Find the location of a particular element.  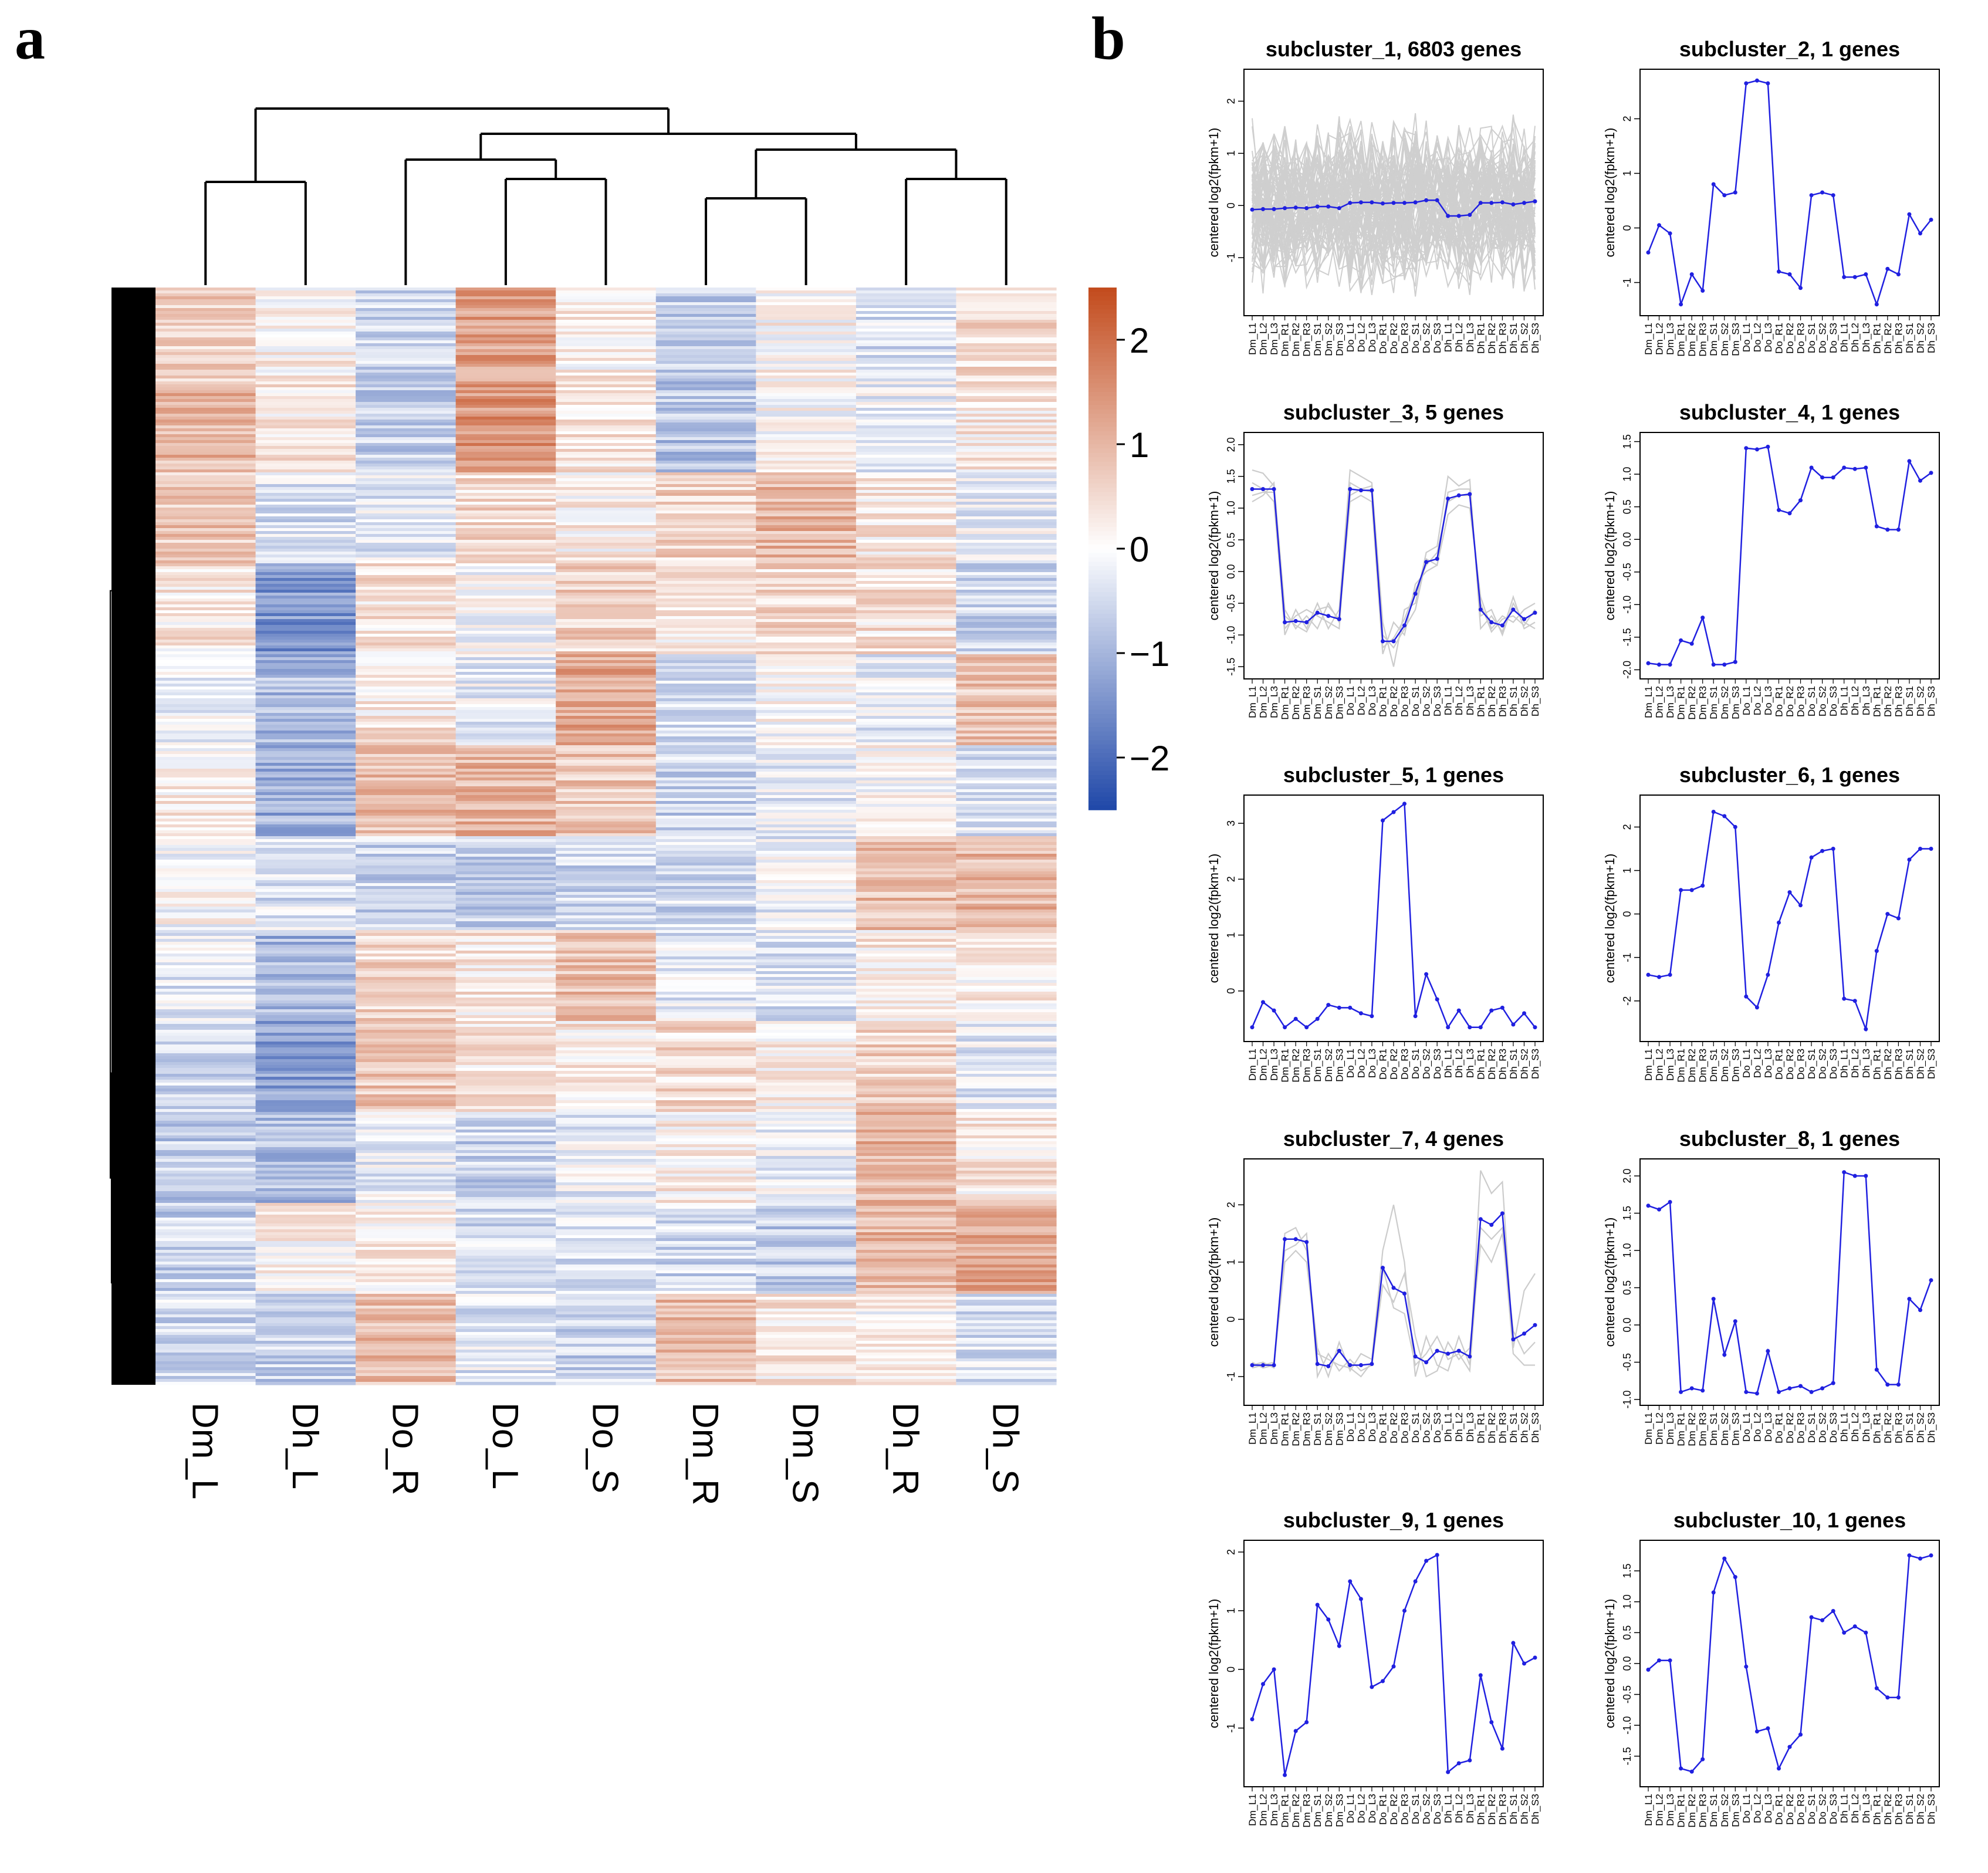

colorbar-step is located at coordinates (1102, 390).